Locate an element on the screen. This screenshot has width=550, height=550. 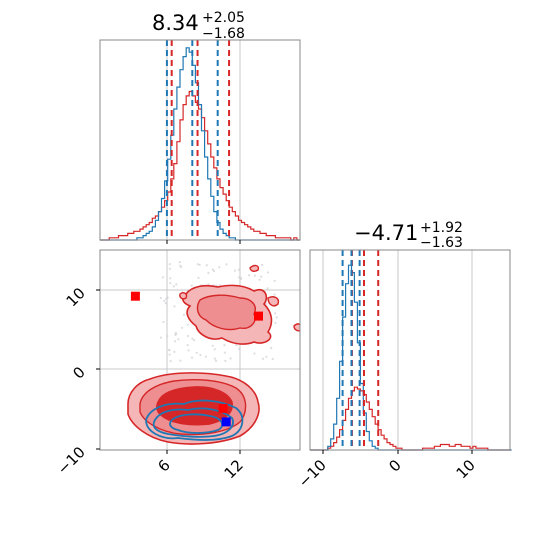
hist-title-sub: −1.63 is located at coordinates (441, 243).